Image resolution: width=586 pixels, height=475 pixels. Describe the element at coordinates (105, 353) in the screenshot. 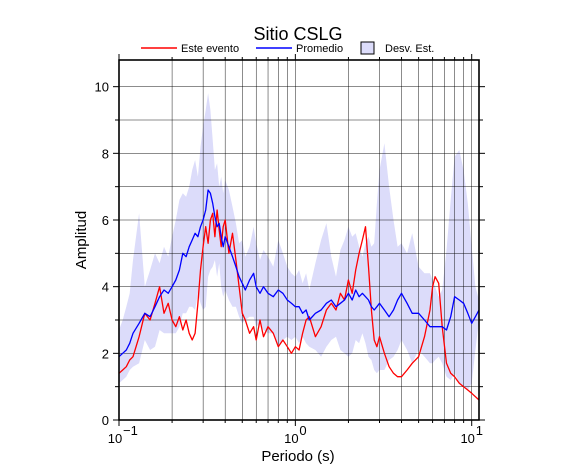

I see `y-tick-label: 2` at that location.